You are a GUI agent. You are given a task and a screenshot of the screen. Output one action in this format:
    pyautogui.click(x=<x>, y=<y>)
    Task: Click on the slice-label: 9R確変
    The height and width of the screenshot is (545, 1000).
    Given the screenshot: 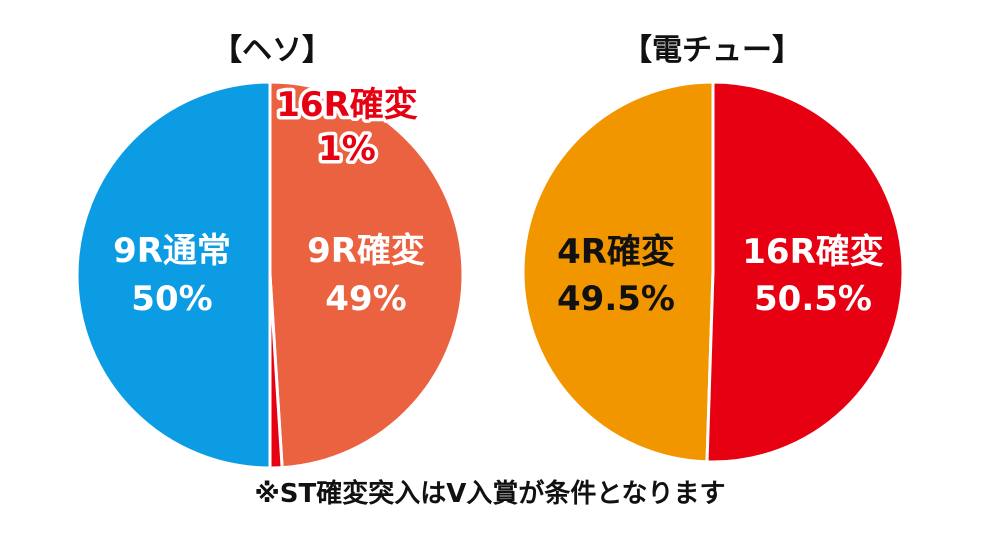 What is the action you would take?
    pyautogui.click(x=366, y=251)
    